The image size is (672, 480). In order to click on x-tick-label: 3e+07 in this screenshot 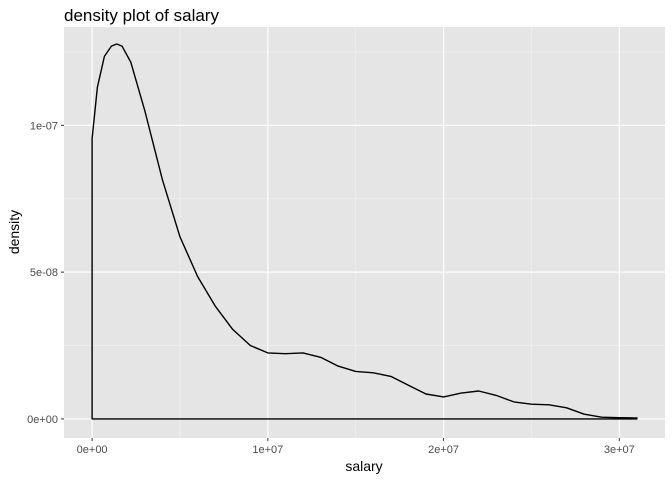, I will do `click(619, 450)`.